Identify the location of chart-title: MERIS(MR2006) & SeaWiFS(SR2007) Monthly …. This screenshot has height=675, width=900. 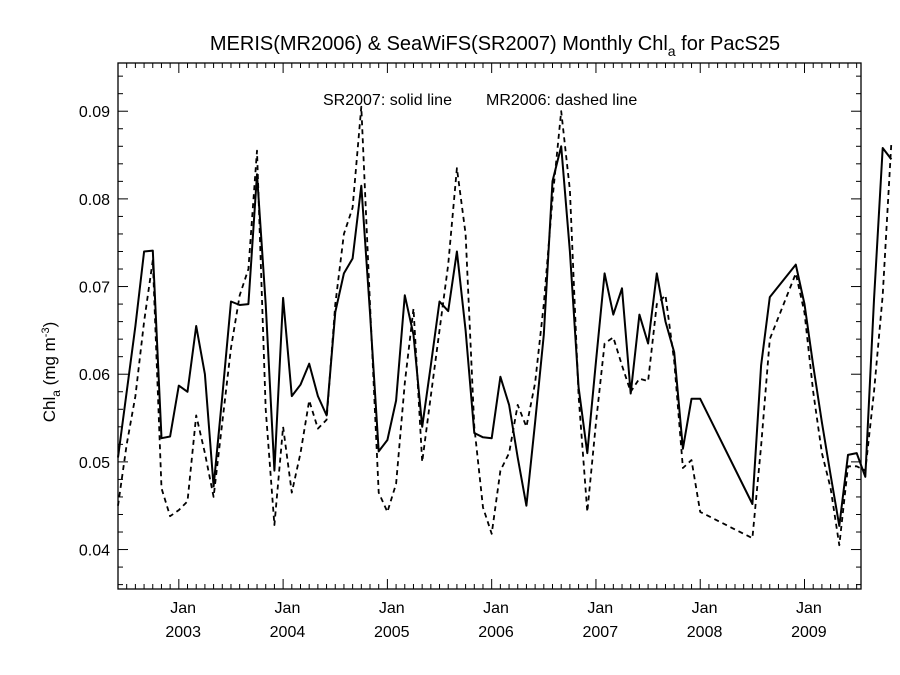
(495, 46).